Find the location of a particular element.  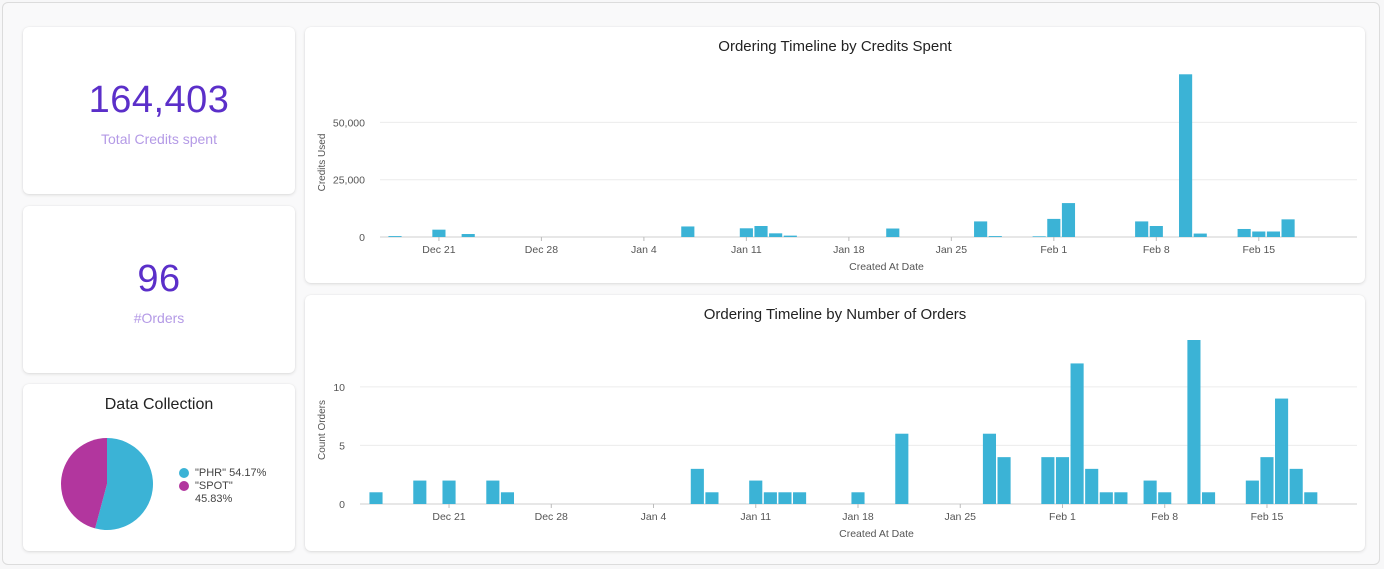

legend-label-spot: "SPOT" 45.83% is located at coordinates (214, 493).